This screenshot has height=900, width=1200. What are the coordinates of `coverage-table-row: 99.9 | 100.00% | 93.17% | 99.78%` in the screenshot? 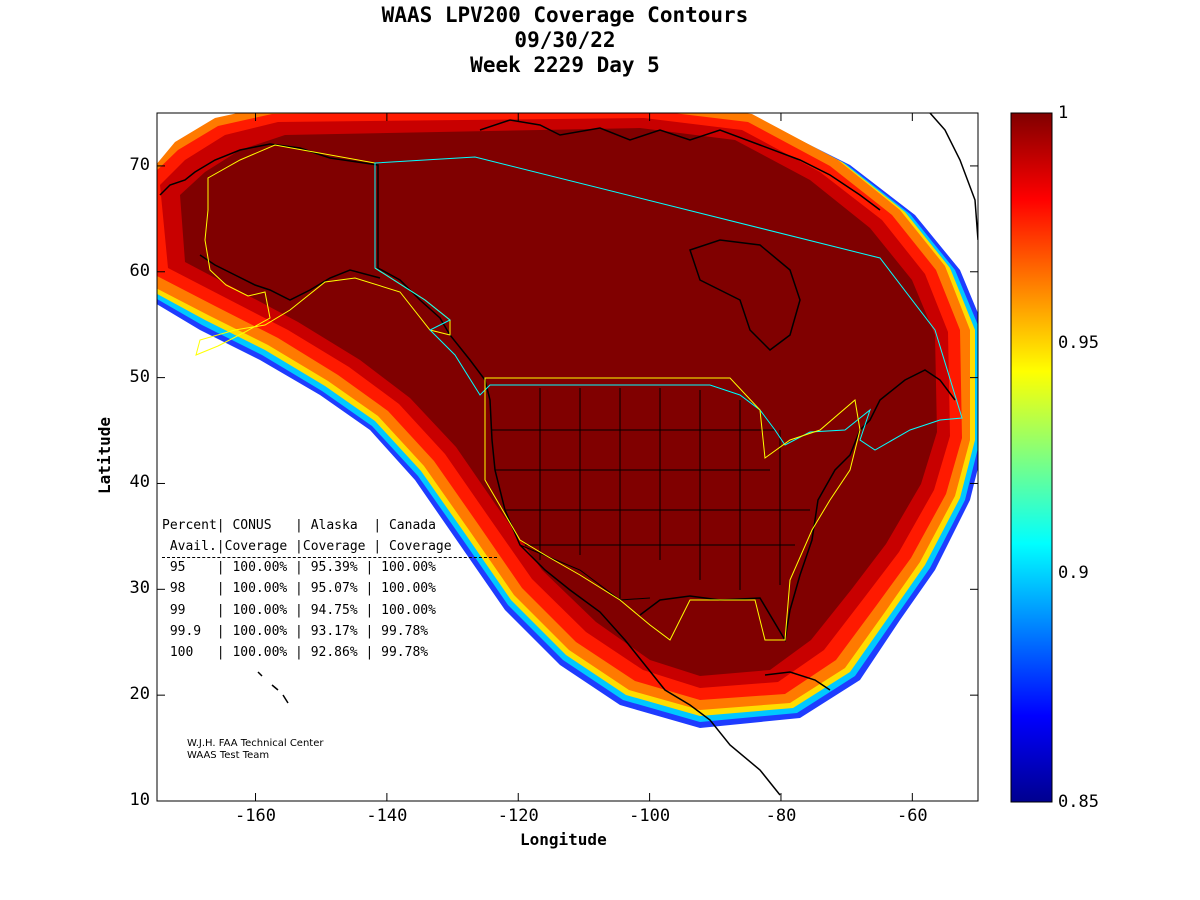 It's located at (295, 631).